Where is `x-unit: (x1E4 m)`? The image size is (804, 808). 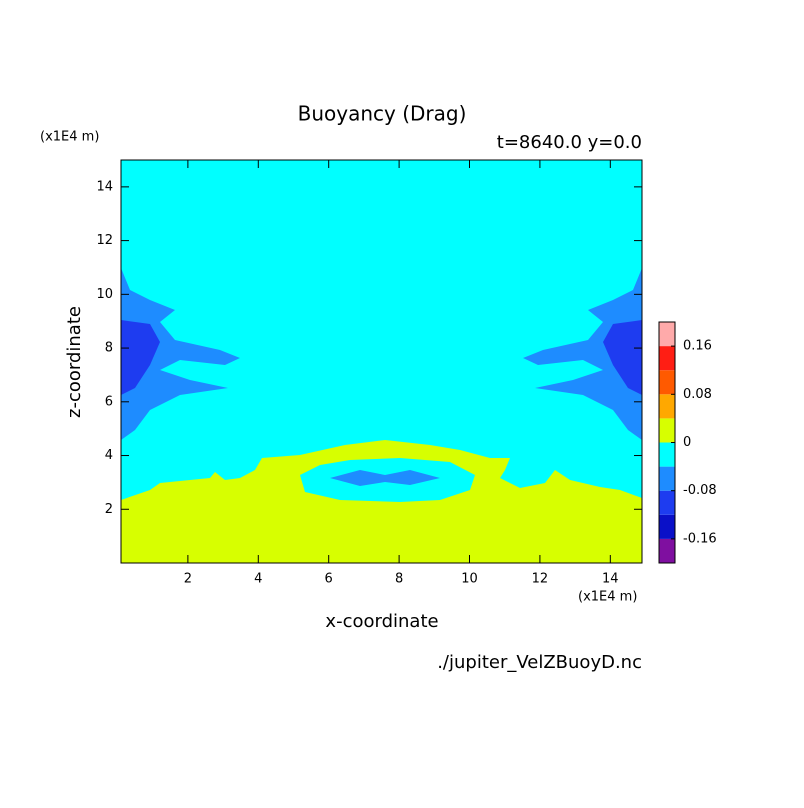 x-unit: (x1E4 m) is located at coordinates (607, 597).